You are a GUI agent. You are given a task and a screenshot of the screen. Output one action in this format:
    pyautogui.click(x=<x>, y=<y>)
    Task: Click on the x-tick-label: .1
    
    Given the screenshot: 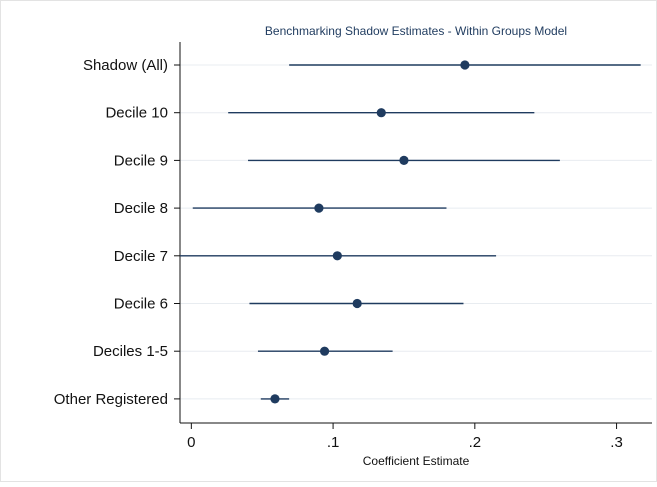 What is the action you would take?
    pyautogui.click(x=333, y=442)
    